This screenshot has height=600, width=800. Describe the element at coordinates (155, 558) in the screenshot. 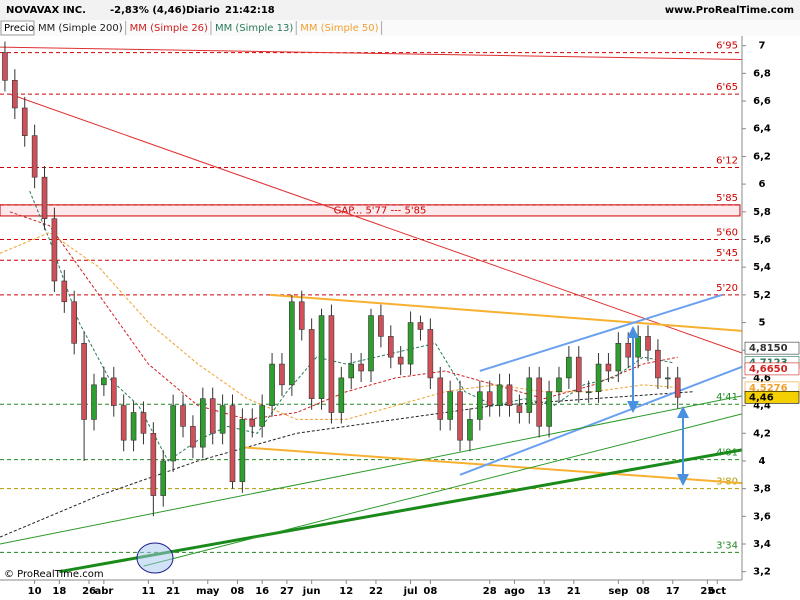

I see `highlight-circle` at that location.